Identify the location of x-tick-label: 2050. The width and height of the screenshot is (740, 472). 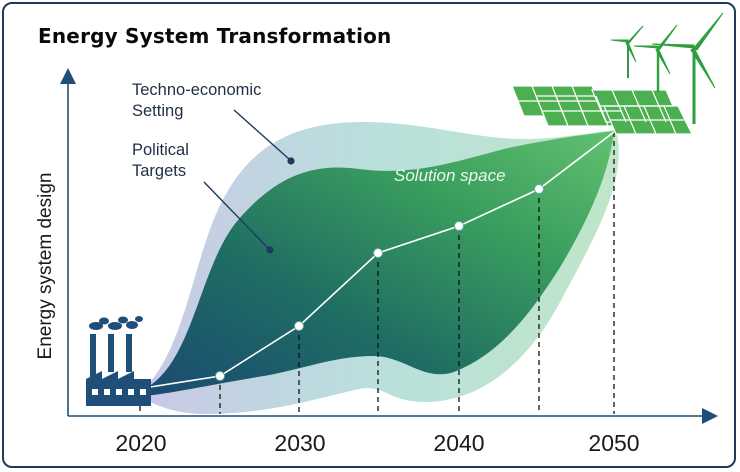
(614, 443).